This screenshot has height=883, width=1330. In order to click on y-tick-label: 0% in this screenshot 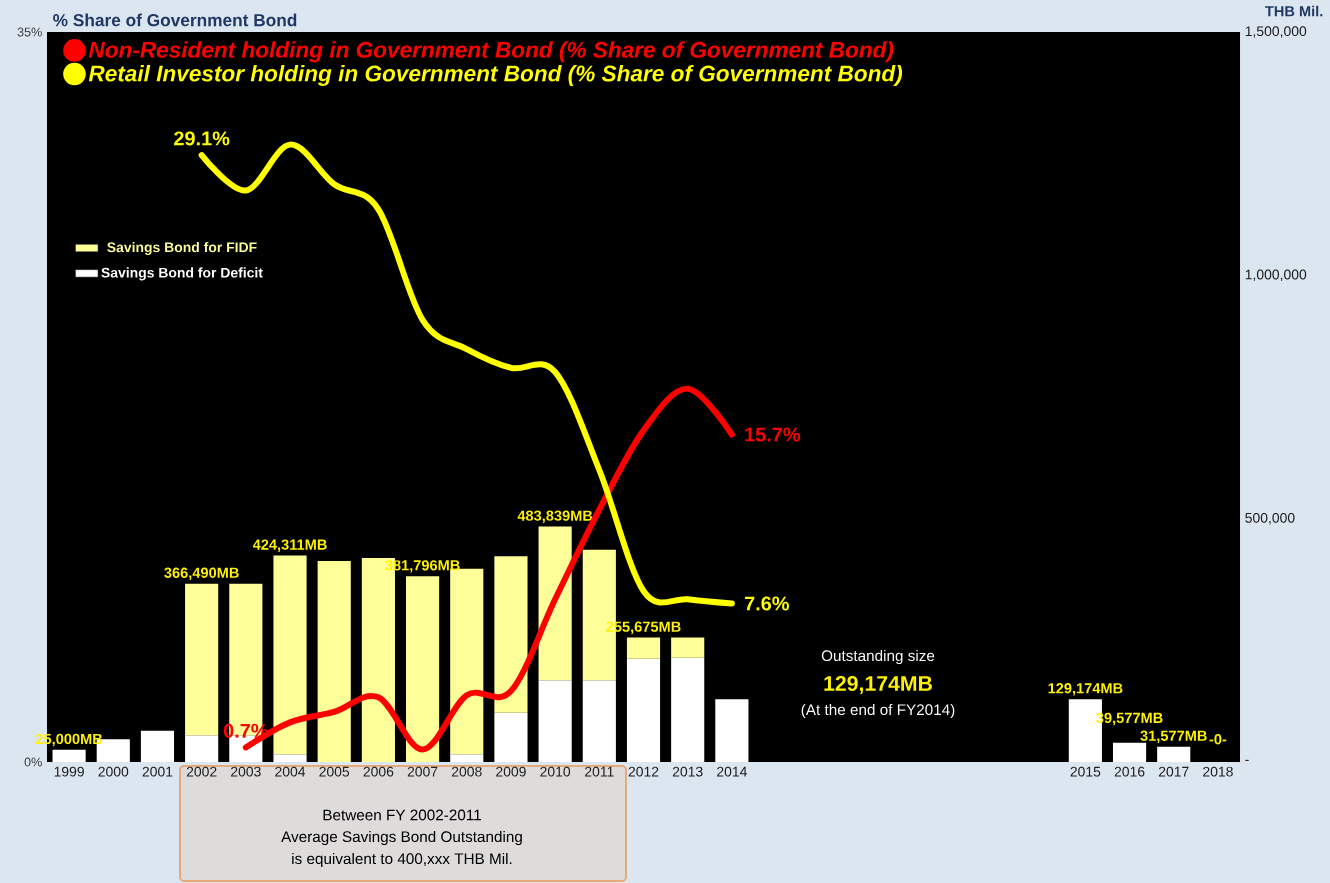, I will do `click(33, 762)`.